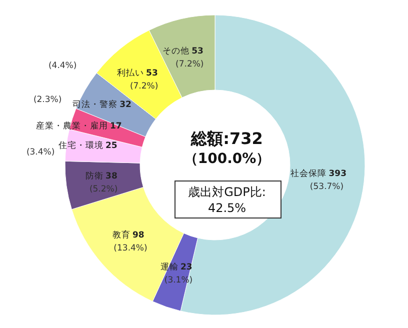 The image size is (408, 328). Describe the element at coordinates (62, 66) in the screenshot. I see `text: (4.4%)` at that location.